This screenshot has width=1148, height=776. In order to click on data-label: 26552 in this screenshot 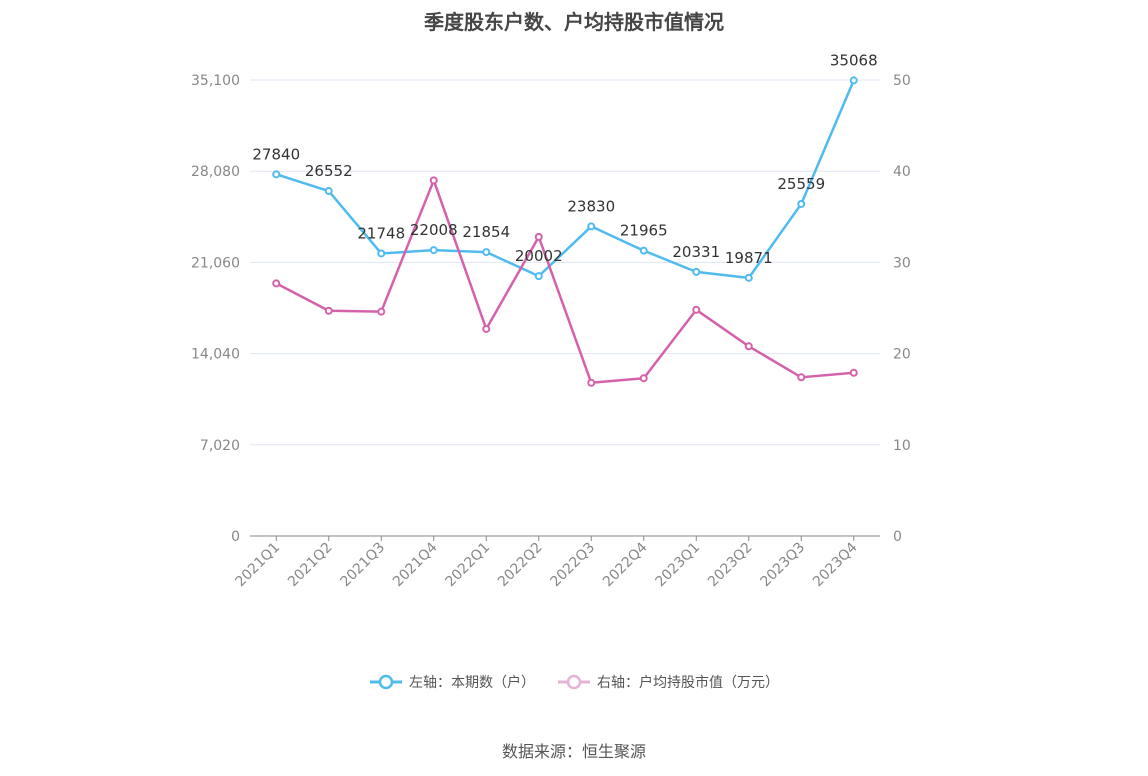, I will do `click(329, 171)`.